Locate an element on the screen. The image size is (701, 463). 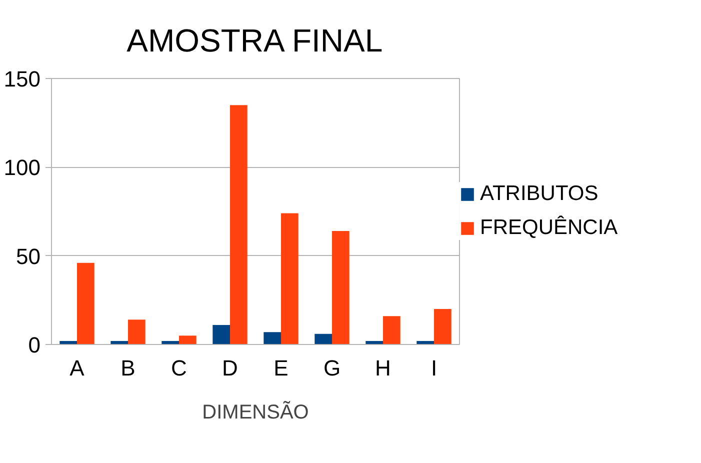
x-tick-label: E is located at coordinates (281, 368).